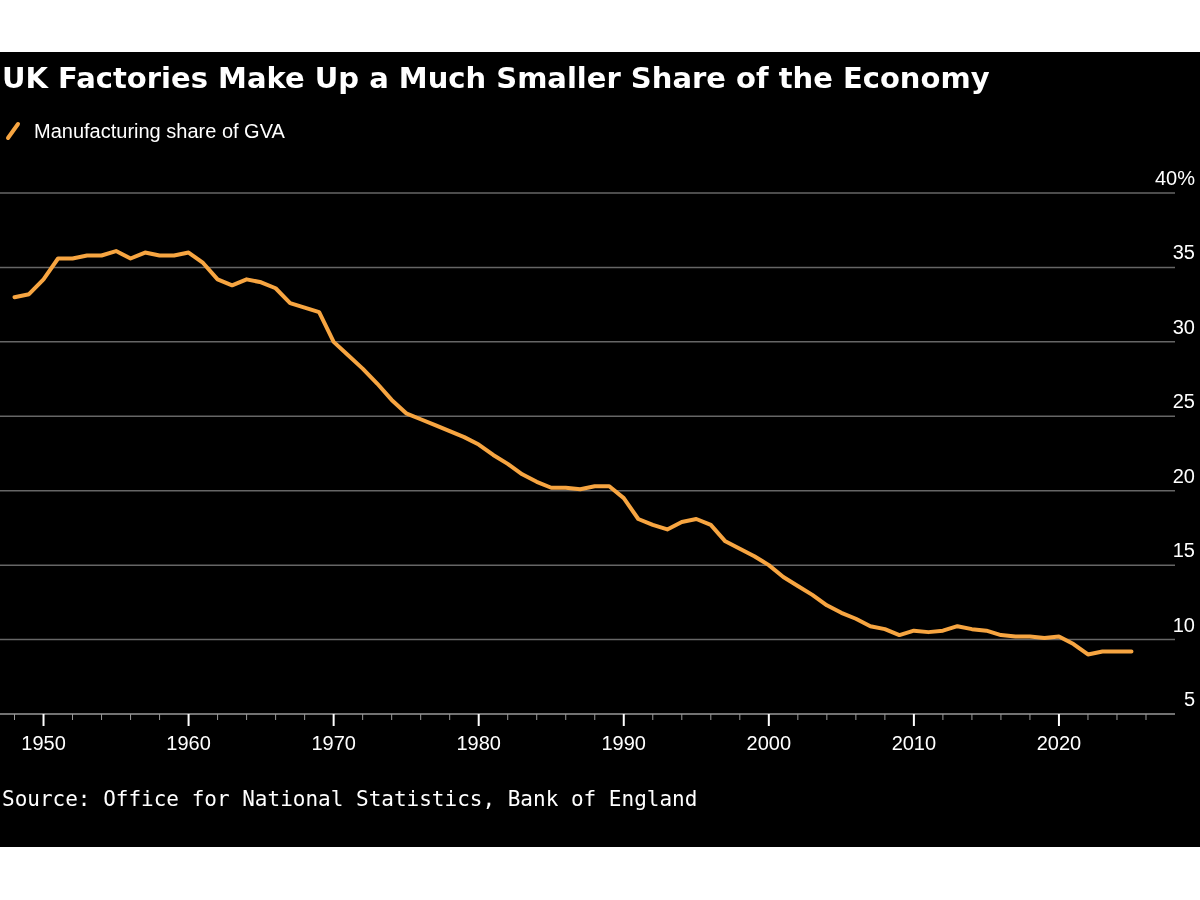 The image size is (1200, 900). What do you see at coordinates (333, 743) in the screenshot?
I see `x-tick-label: 1970` at bounding box center [333, 743].